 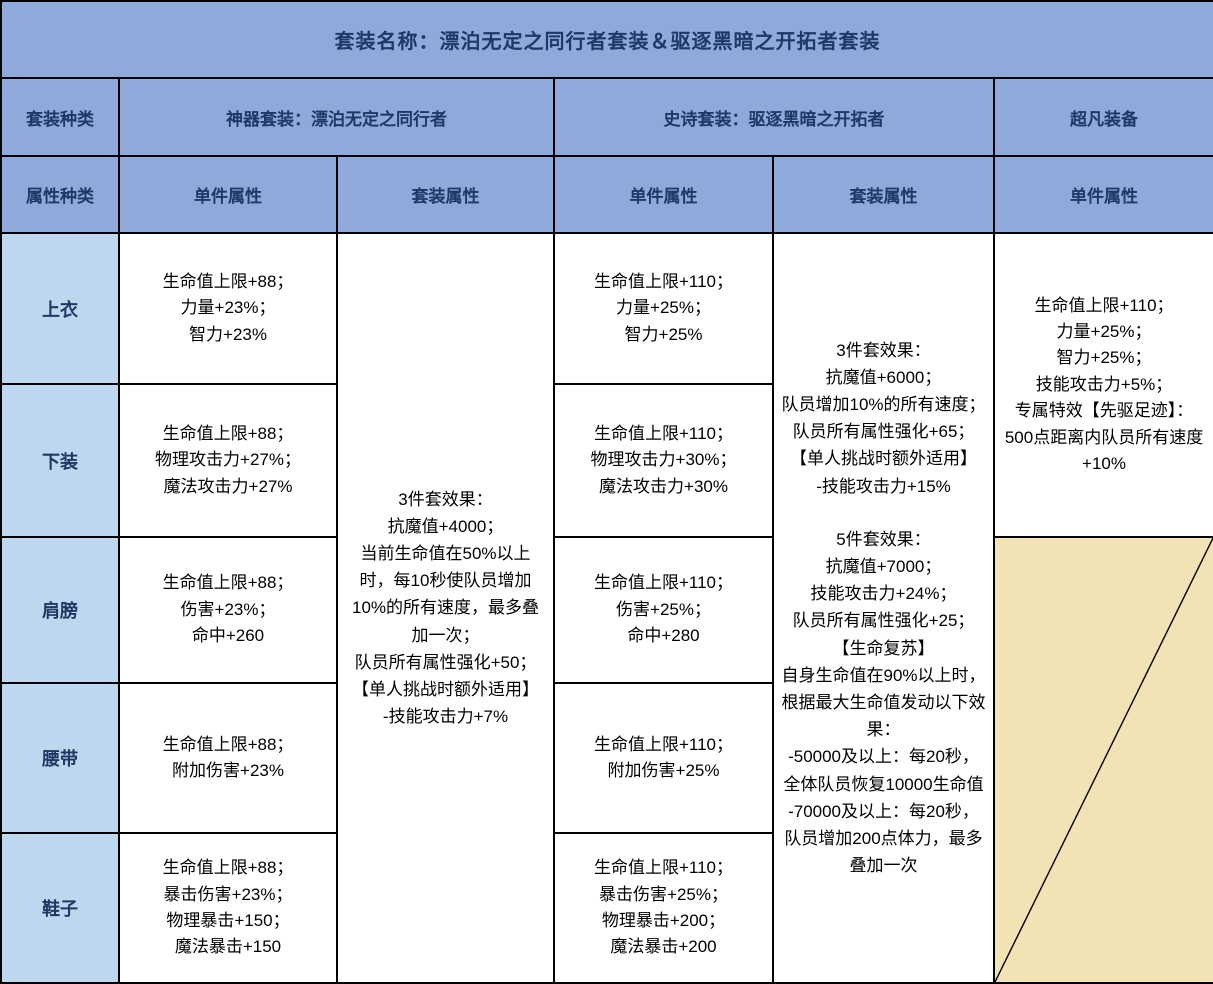 I want to click on cell-coat-epic-single: 生命值上限+110； 力量+25%； 智力+25%, so click(x=663, y=308).